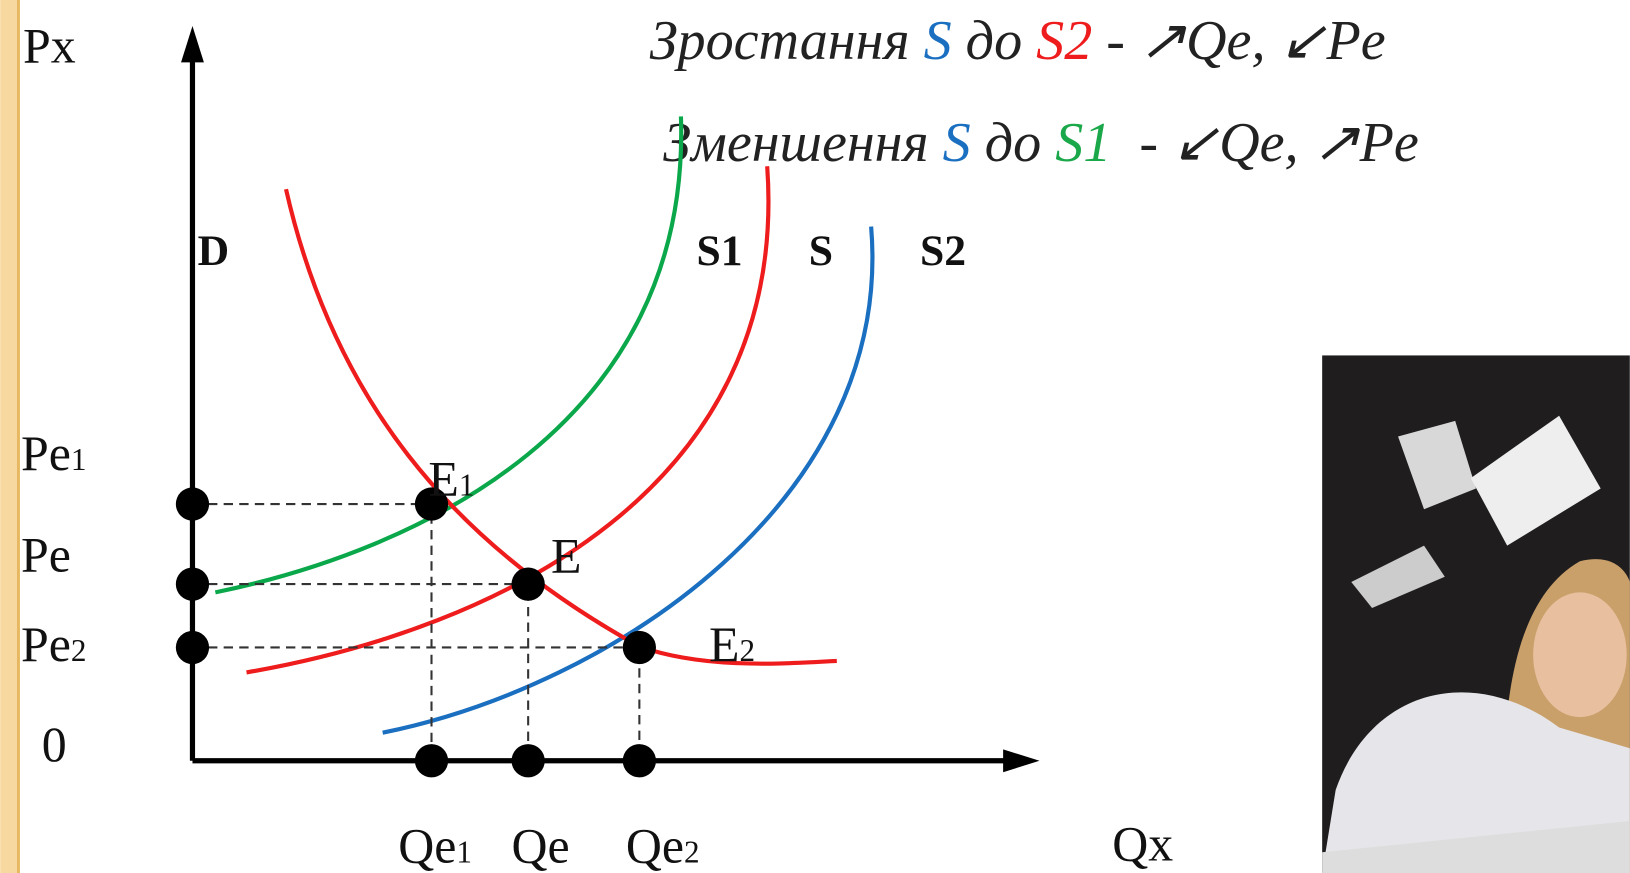 The width and height of the screenshot is (1630, 873). I want to click on title-part: Зростання, so click(787, 41).